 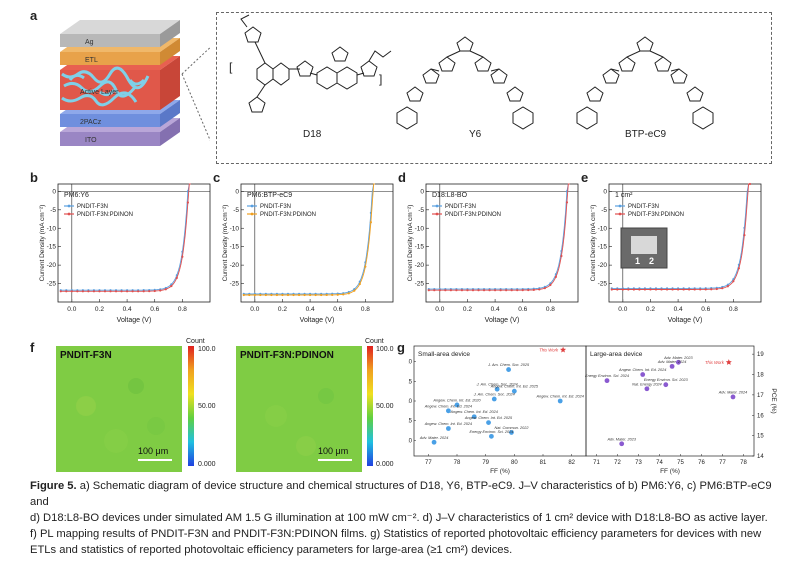 What do you see at coordinates (402, 177) in the screenshot?
I see `panel-label-d: d` at bounding box center [402, 177].